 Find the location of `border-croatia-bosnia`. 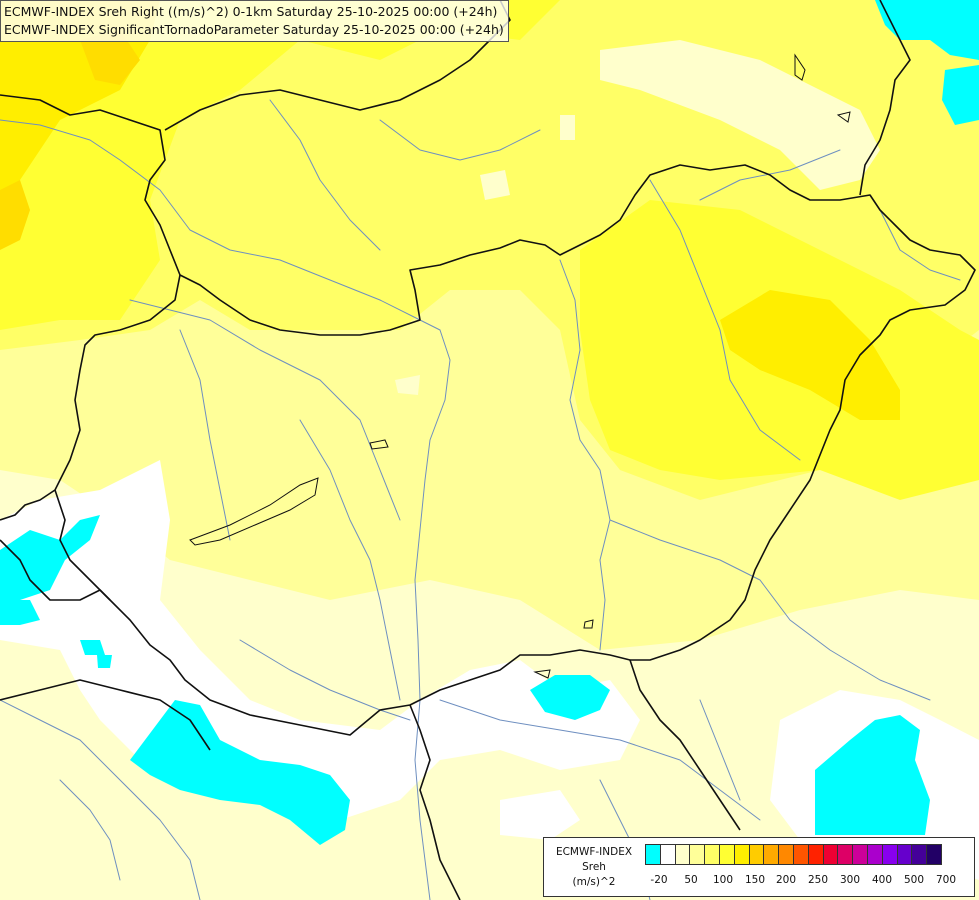

border-croatia-bosnia is located at coordinates (105, 715).